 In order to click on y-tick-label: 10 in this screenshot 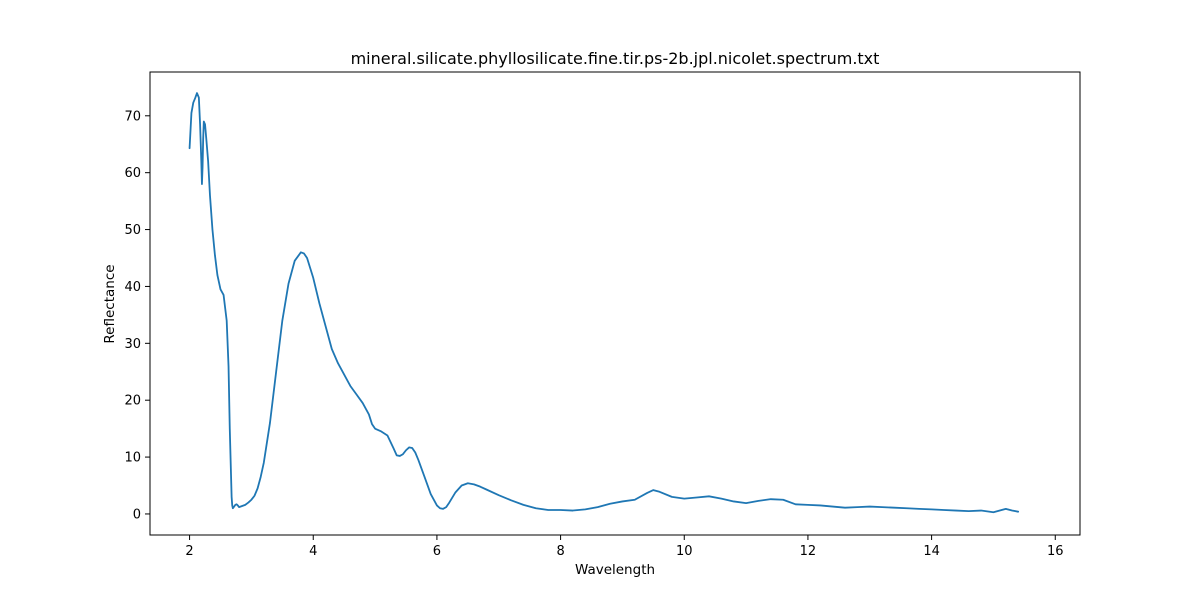, I will do `click(132, 458)`.